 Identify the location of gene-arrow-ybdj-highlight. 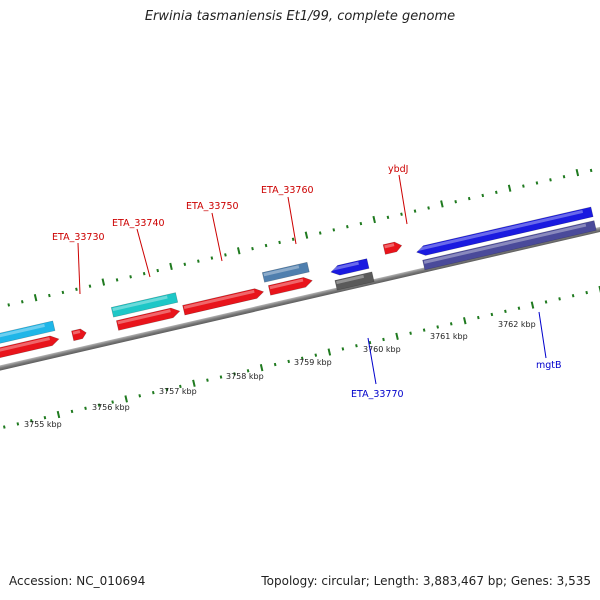
(389, 246).